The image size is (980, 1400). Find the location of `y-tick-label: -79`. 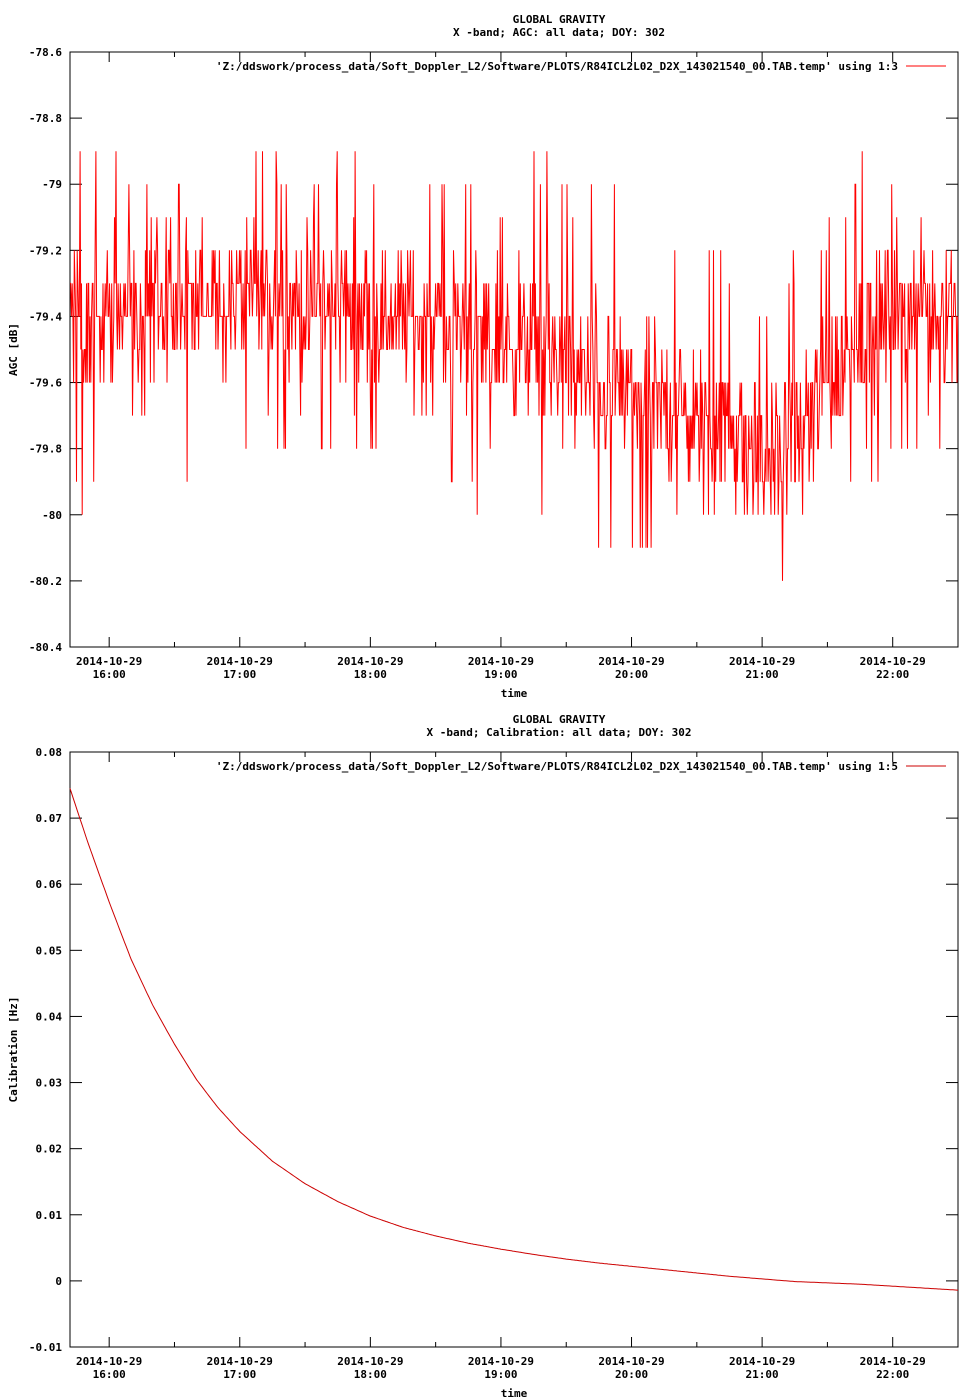

y-tick-label: -79 is located at coordinates (52, 184).